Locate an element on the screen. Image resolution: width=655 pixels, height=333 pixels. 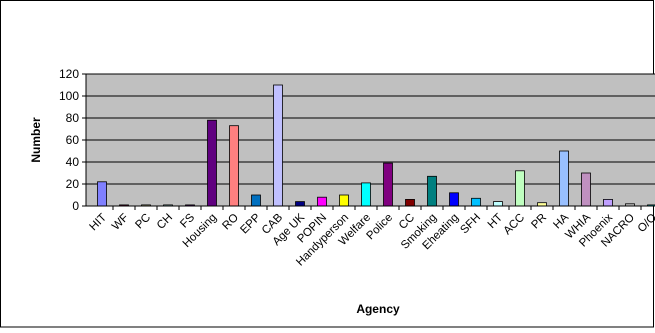
bar-eheating is located at coordinates (454, 199).